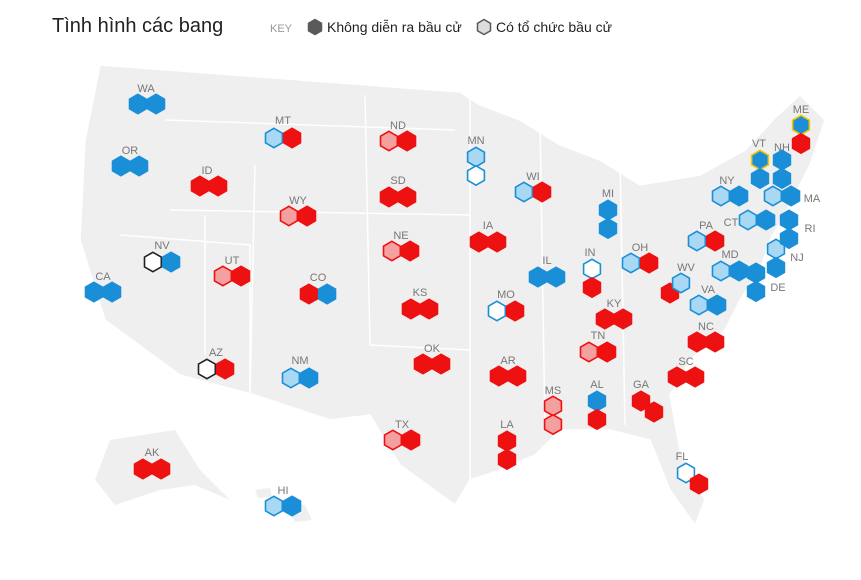  I want to click on state-label: IA, so click(488, 226).